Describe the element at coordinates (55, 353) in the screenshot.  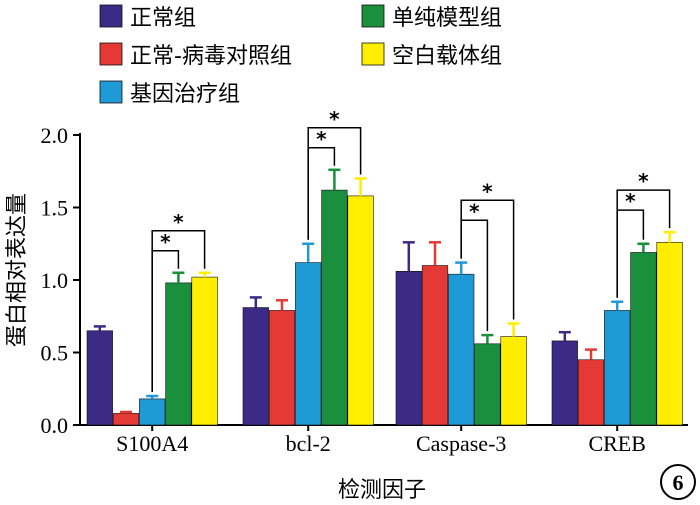
I see `y-tick-label: 0.5` at that location.